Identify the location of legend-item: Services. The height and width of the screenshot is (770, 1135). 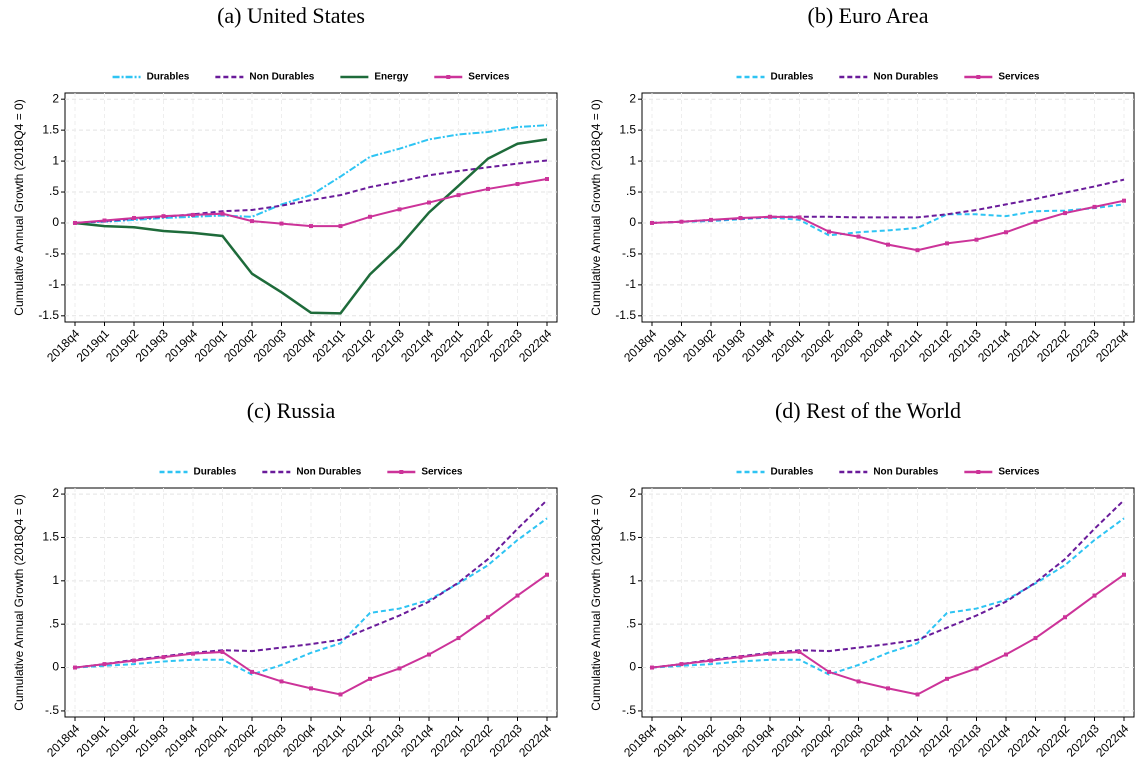
(425, 472).